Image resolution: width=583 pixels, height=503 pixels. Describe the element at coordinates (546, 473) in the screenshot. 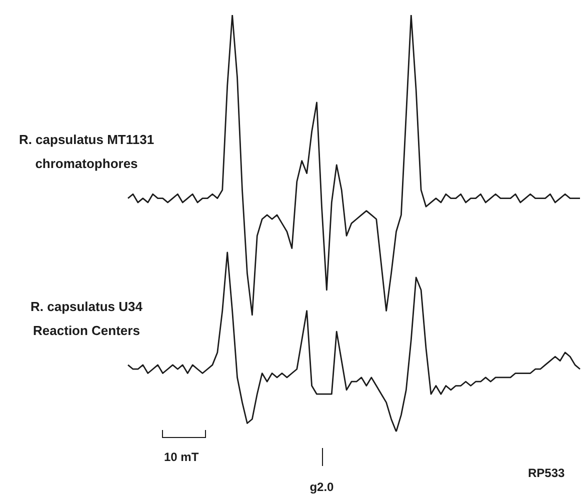

I see `text: RP533` at that location.